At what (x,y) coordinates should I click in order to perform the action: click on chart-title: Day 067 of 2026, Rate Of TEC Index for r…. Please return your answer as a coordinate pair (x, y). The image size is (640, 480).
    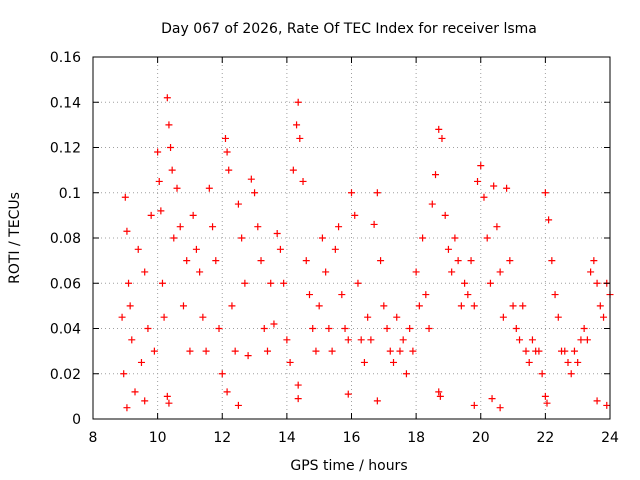
    Looking at the image, I should click on (349, 29).